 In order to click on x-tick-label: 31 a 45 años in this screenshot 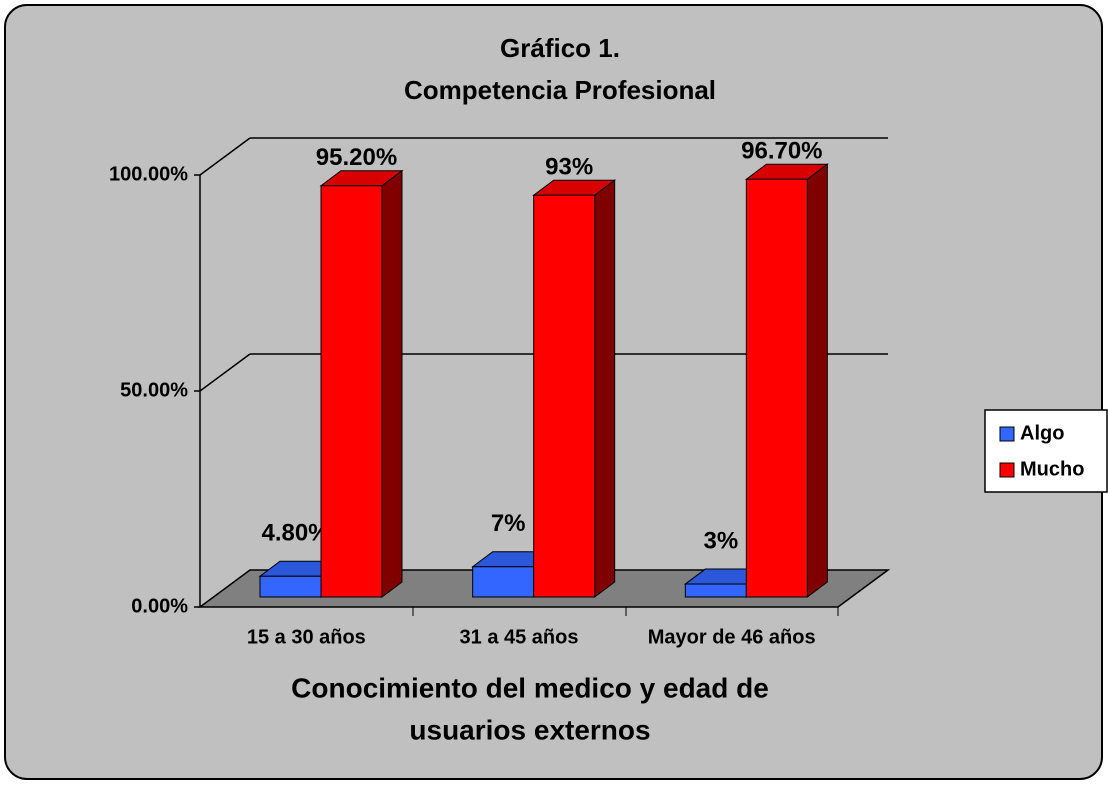, I will do `click(519, 637)`.